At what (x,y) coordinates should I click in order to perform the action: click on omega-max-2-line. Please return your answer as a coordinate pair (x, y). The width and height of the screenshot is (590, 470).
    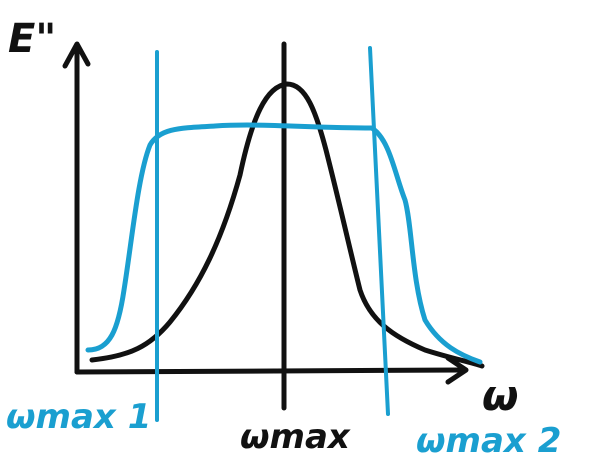
    Looking at the image, I should click on (379, 231).